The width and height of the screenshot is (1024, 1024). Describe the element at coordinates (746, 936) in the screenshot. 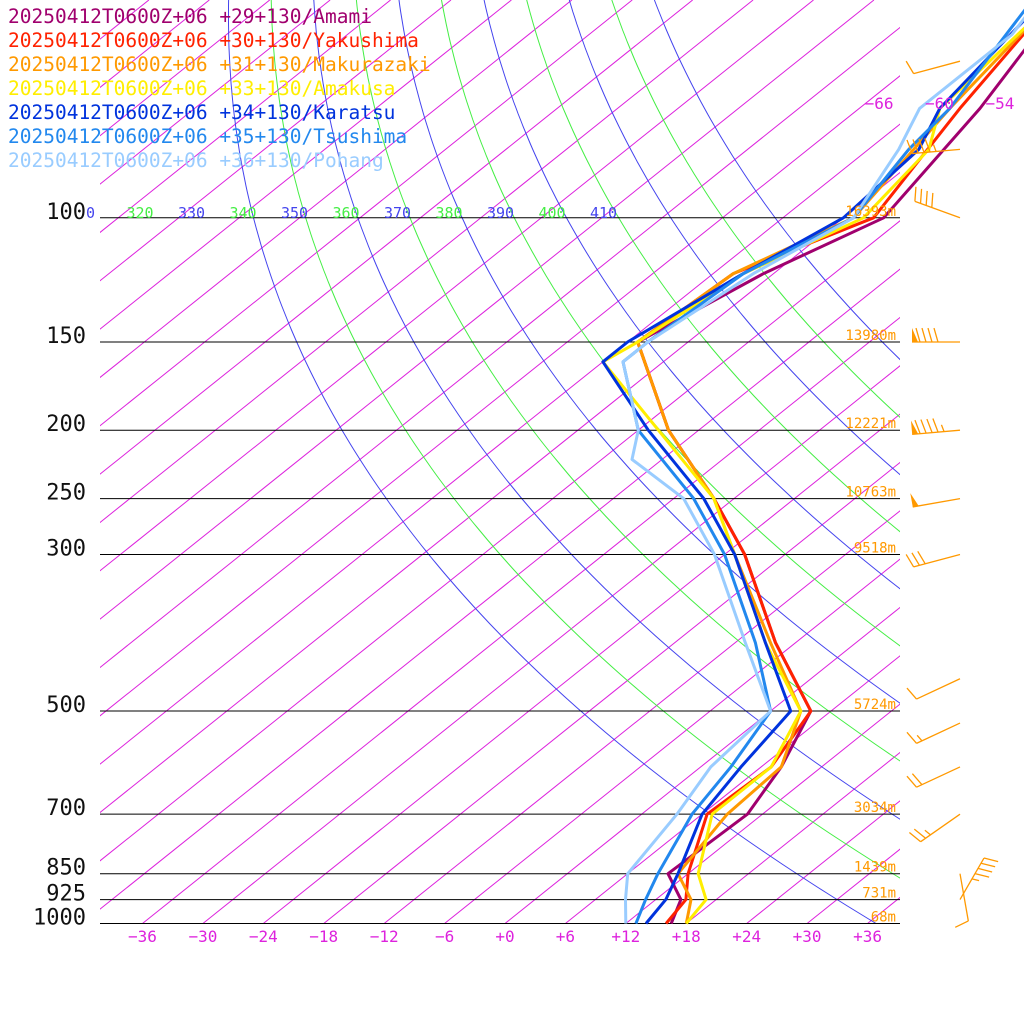

I see `temperature-tick-label: +24` at that location.